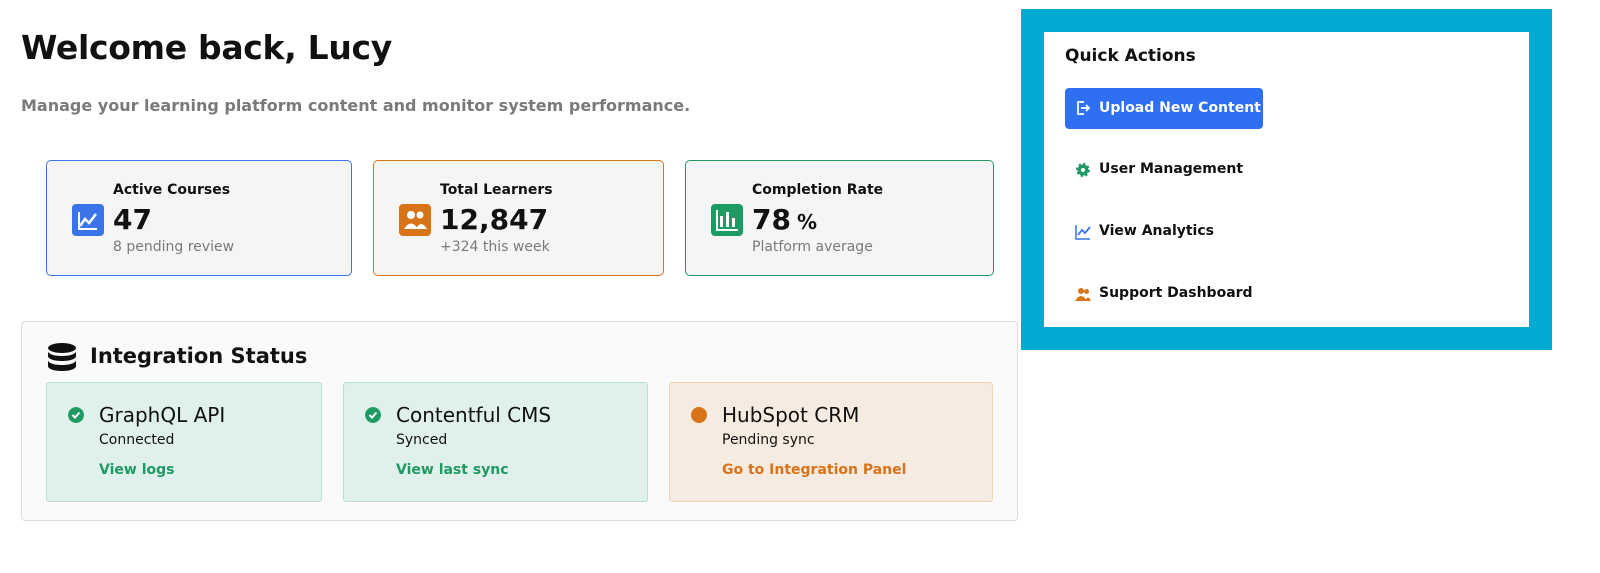 The image size is (1600, 573). Describe the element at coordinates (1083, 294) in the screenshot. I see `support-icon` at that location.